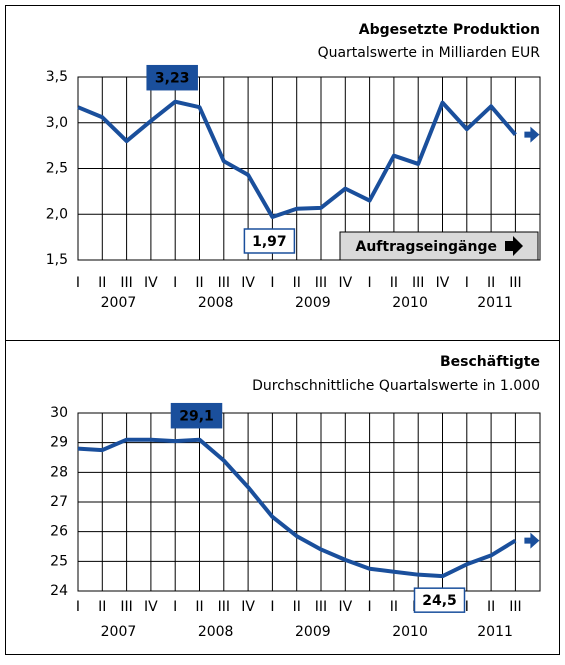  I want to click on y-tick-label: 28, so click(59, 472).